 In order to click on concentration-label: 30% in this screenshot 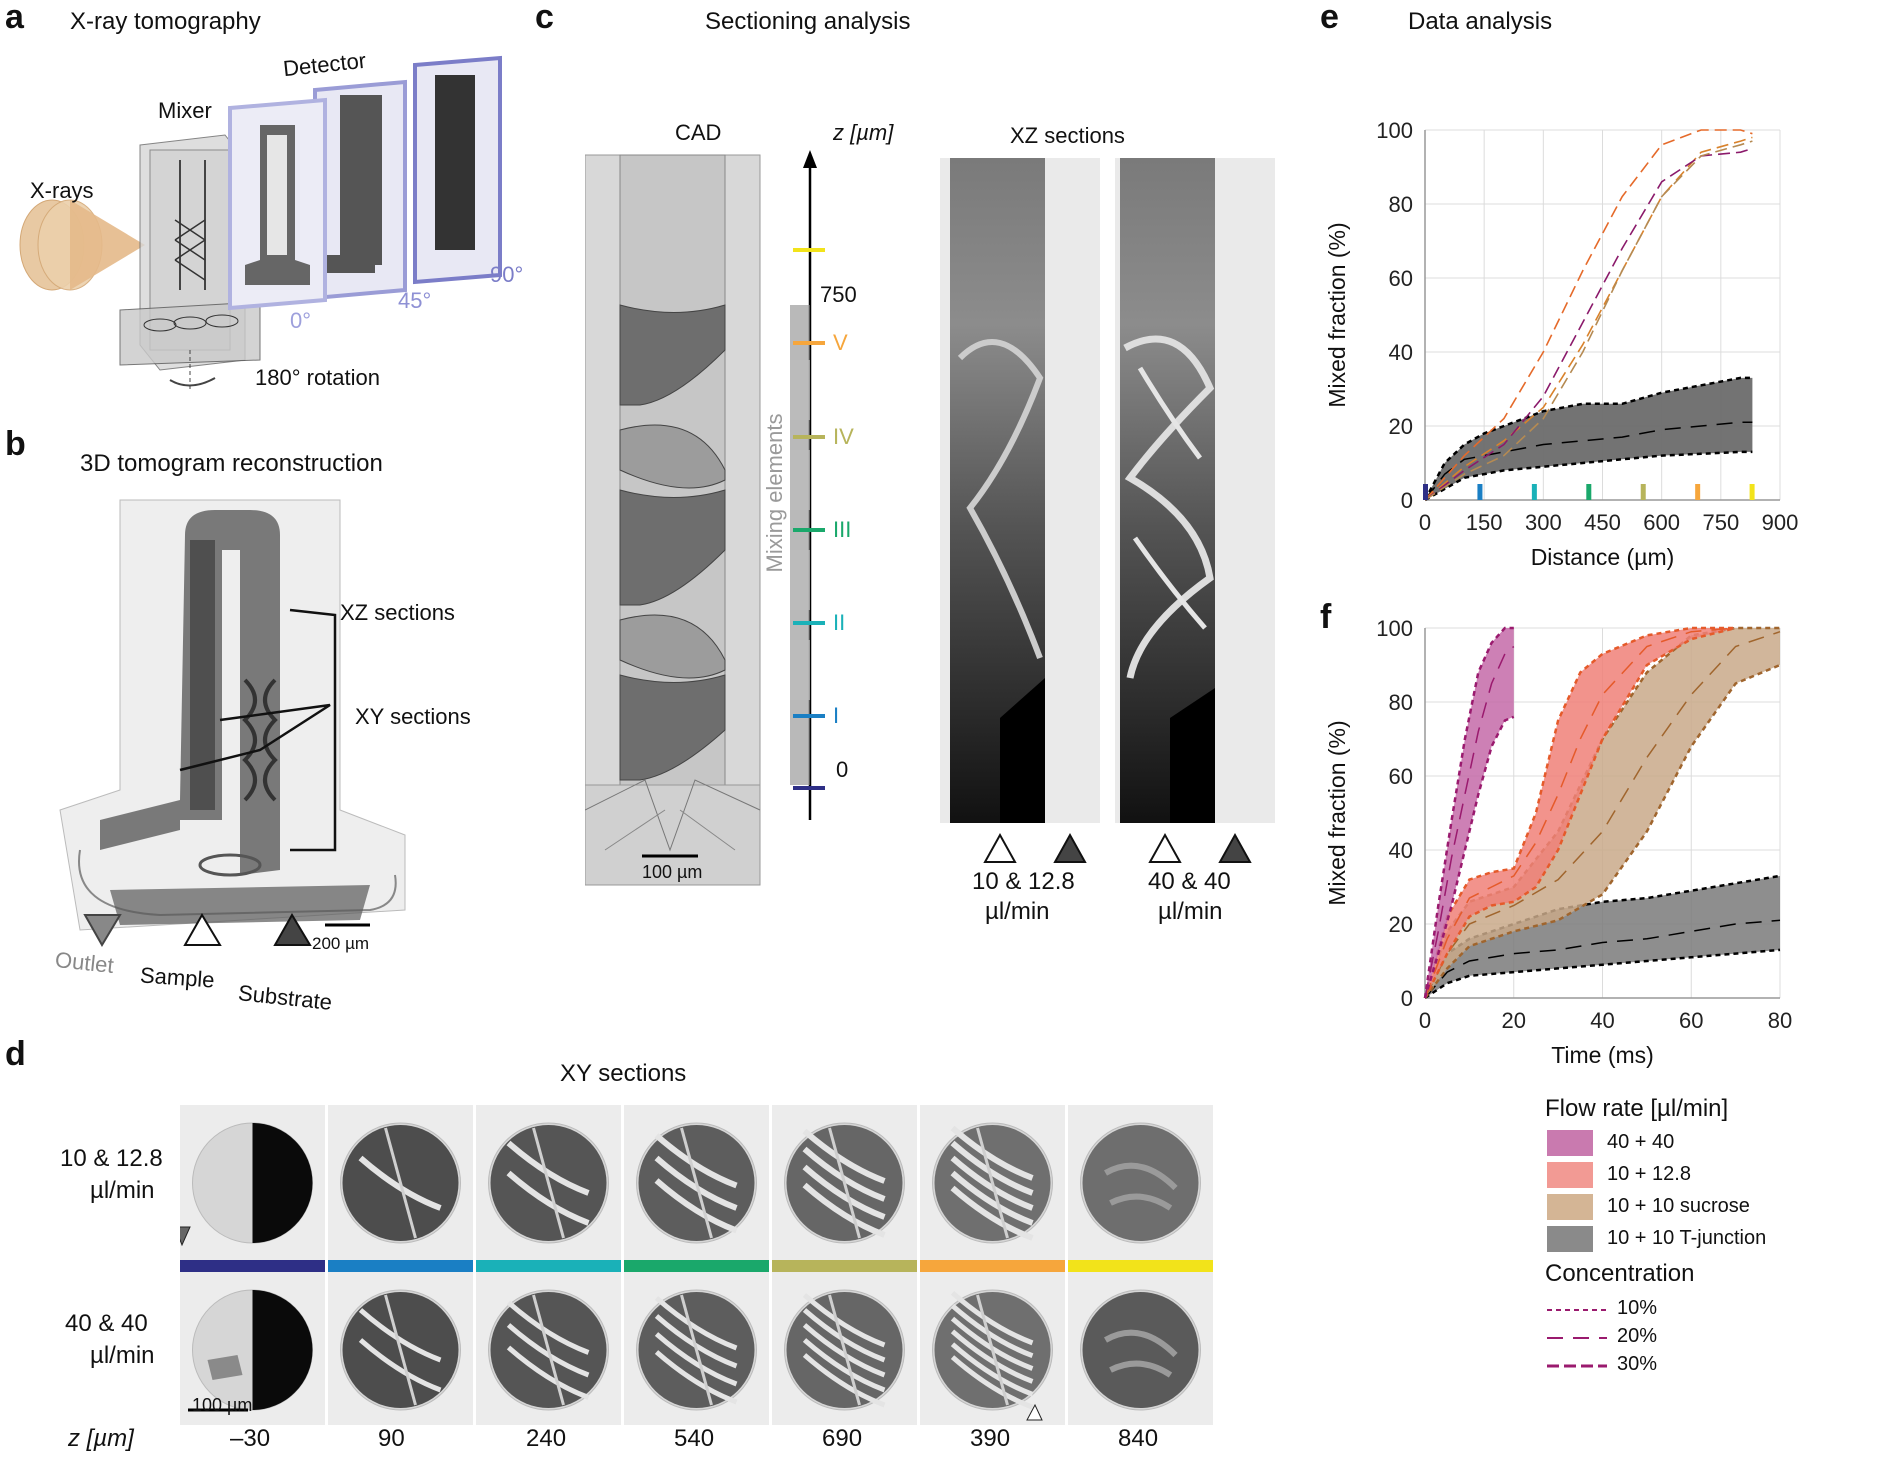, I will do `click(1637, 1364)`.